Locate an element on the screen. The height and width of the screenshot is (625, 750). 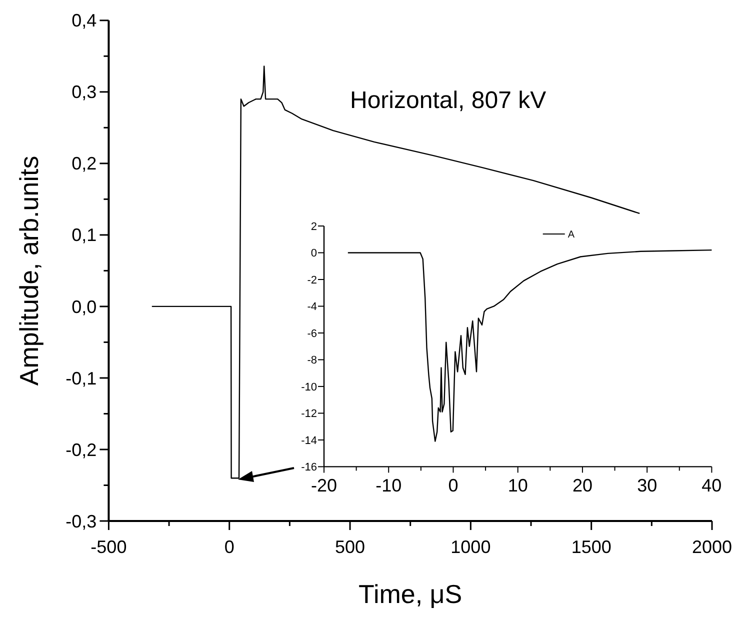
y-tick-label: -14 is located at coordinates (309, 440).